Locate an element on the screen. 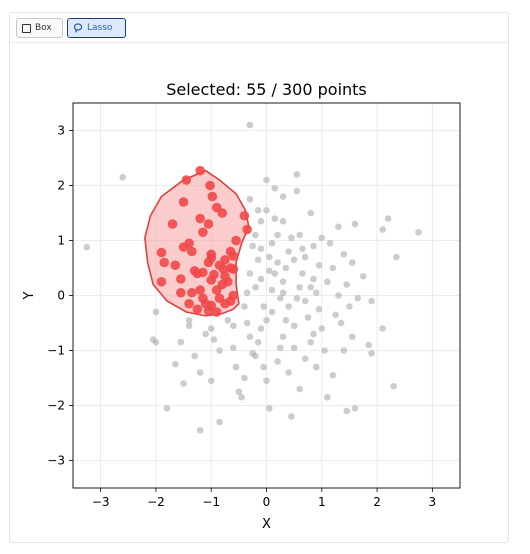  box-select-label: Box is located at coordinates (43, 28).